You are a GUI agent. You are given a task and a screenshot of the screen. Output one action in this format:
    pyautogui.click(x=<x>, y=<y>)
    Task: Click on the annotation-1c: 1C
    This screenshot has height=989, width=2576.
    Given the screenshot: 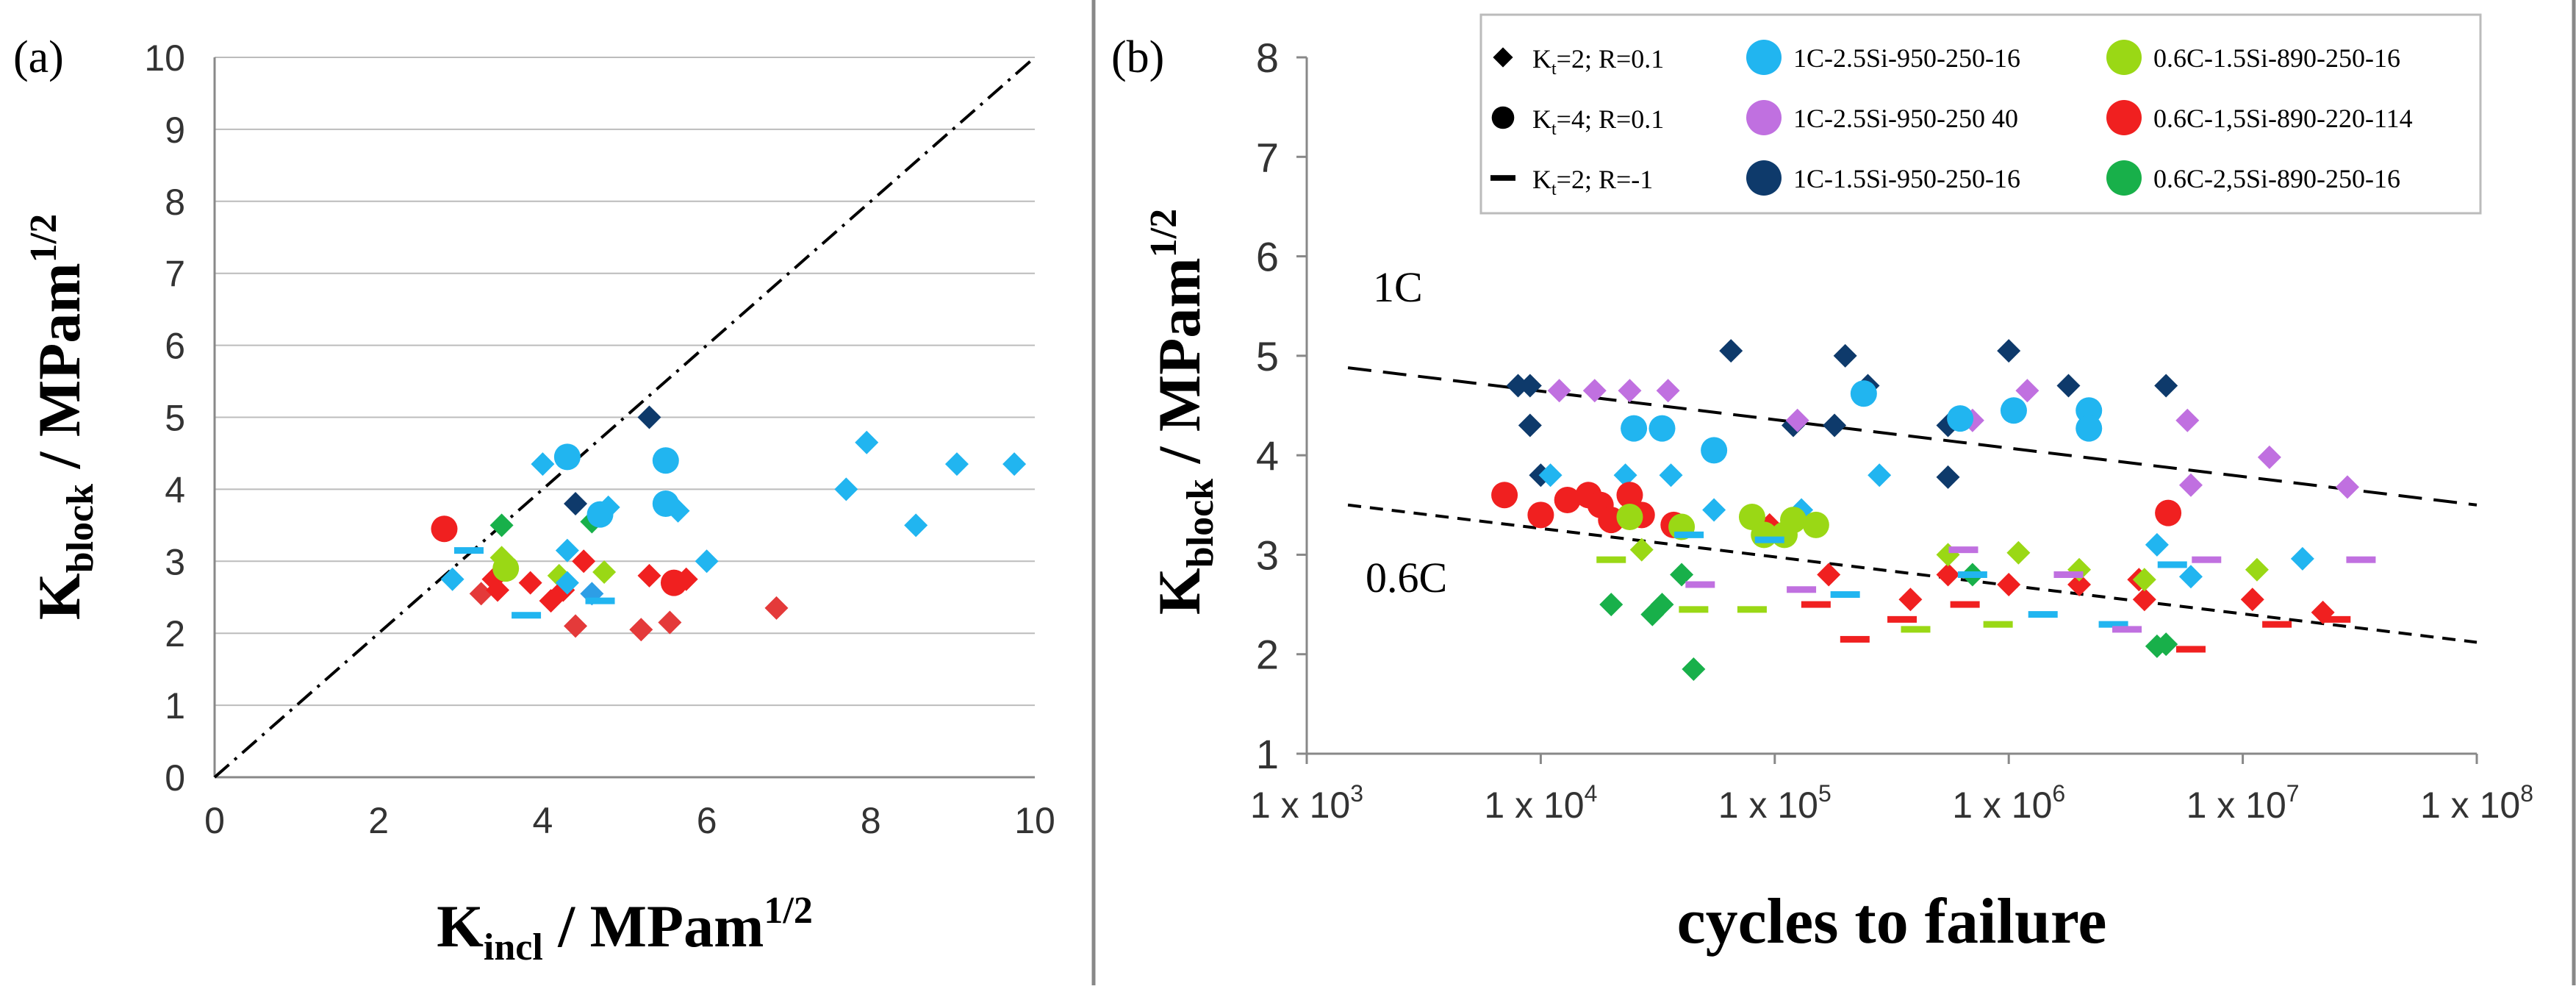 What is the action you would take?
    pyautogui.click(x=1398, y=287)
    